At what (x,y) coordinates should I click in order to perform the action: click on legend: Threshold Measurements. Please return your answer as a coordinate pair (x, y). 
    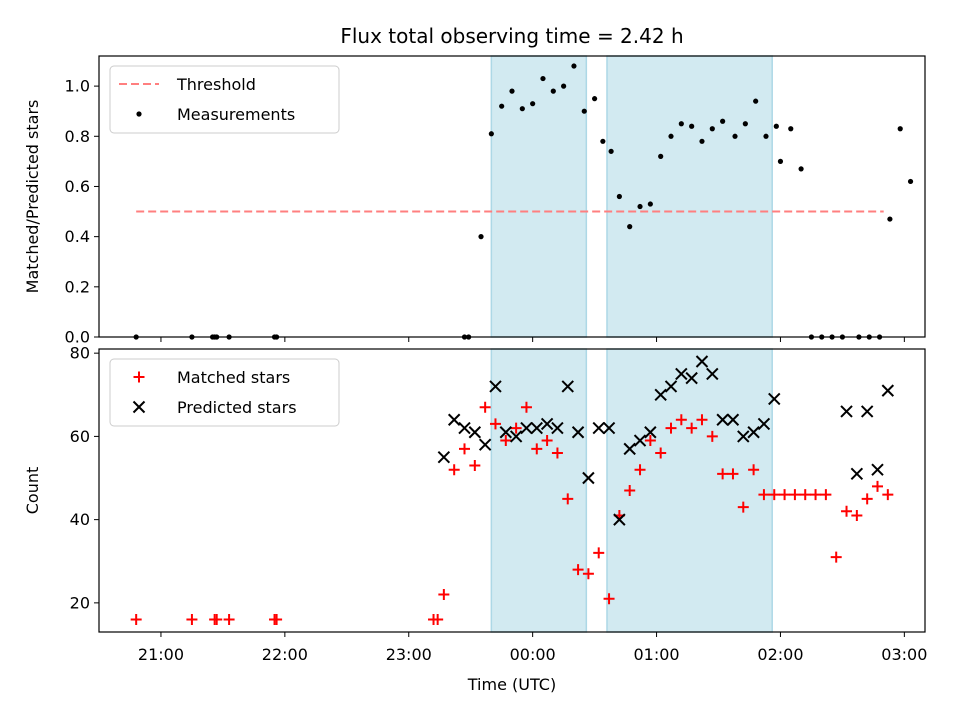
    Looking at the image, I should click on (224, 99).